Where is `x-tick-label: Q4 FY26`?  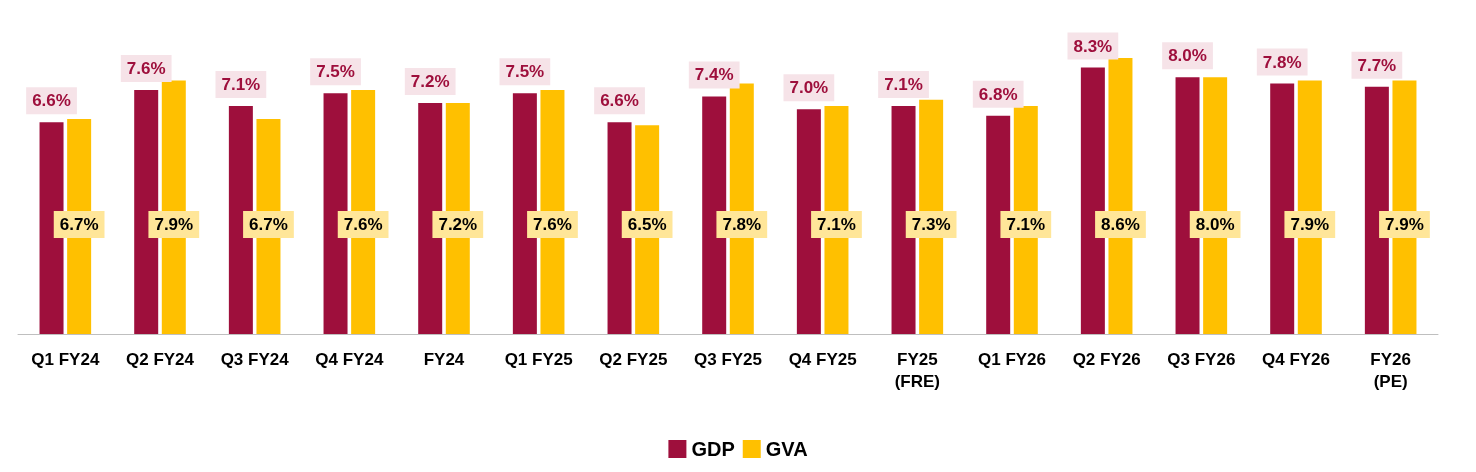
x-tick-label: Q4 FY26 is located at coordinates (1296, 359).